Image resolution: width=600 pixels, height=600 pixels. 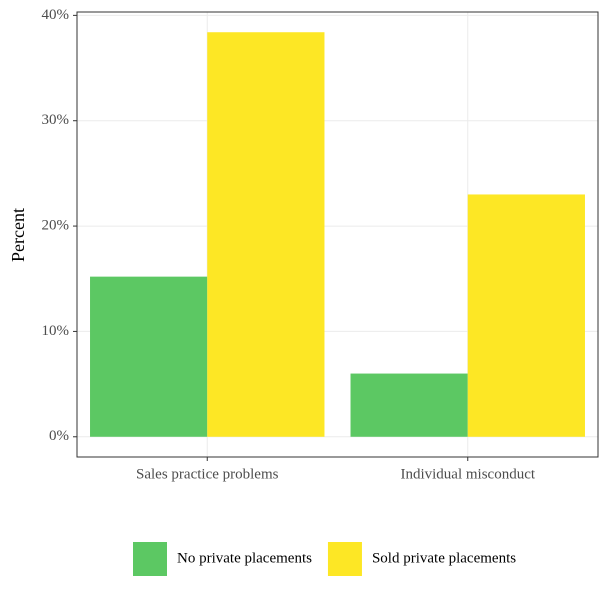 What do you see at coordinates (56, 120) in the screenshot?
I see `y-tick-label: 30%` at bounding box center [56, 120].